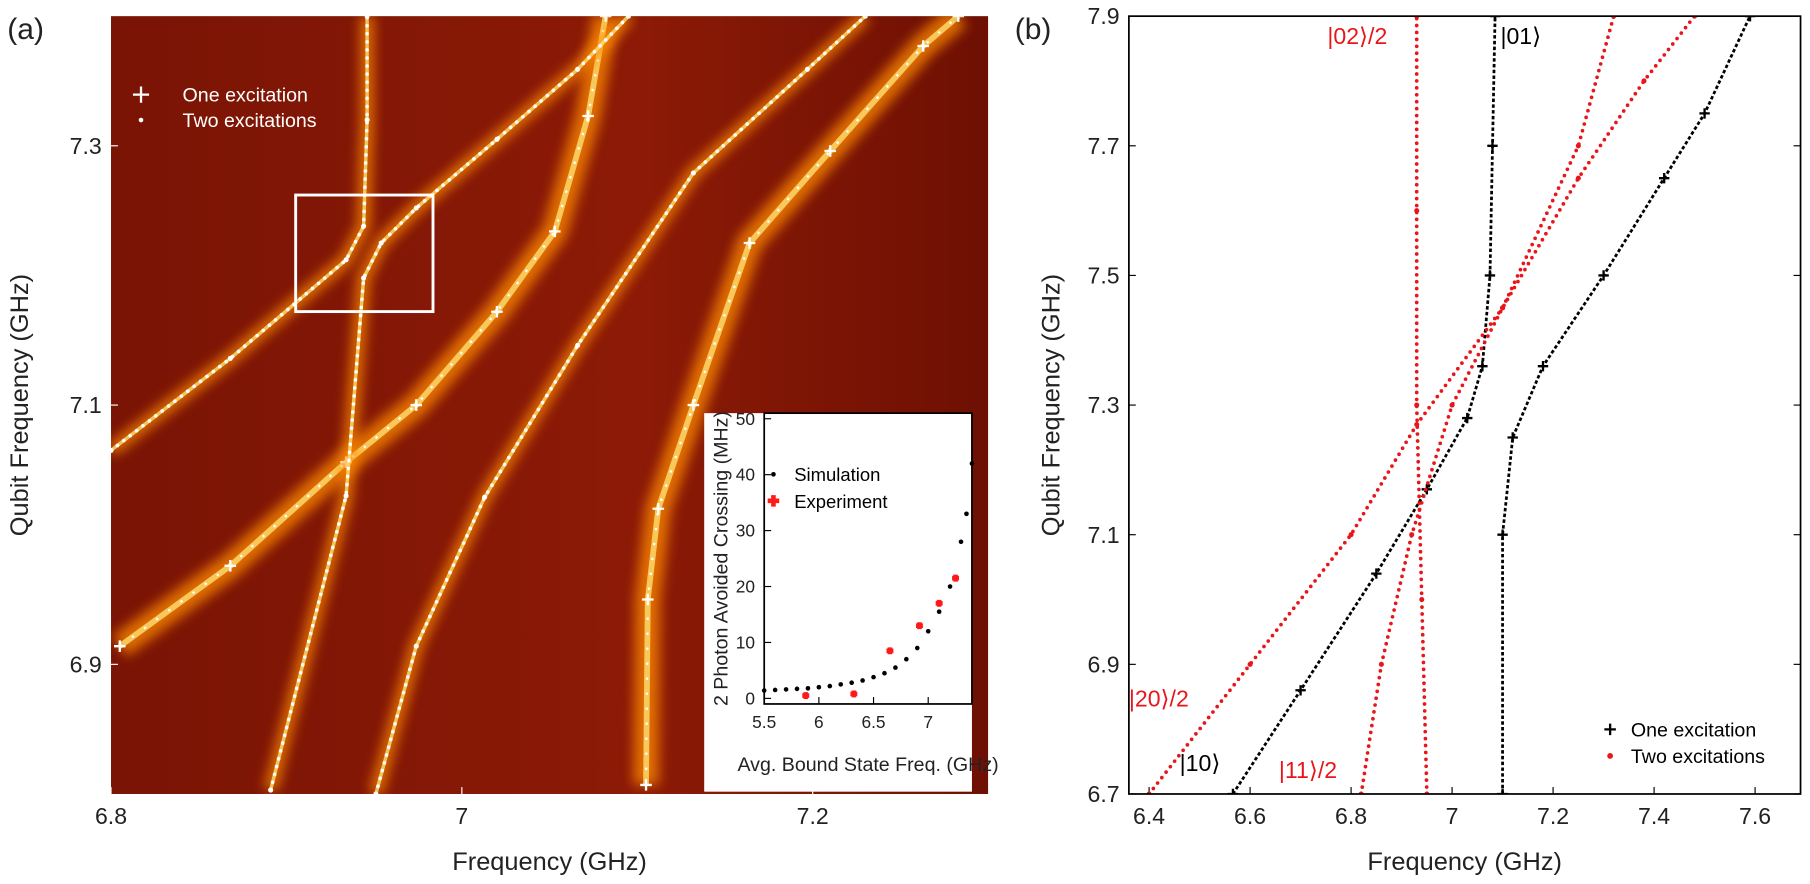 This screenshot has width=1810, height=884. I want to click on x-tick-label: 6, so click(819, 722).